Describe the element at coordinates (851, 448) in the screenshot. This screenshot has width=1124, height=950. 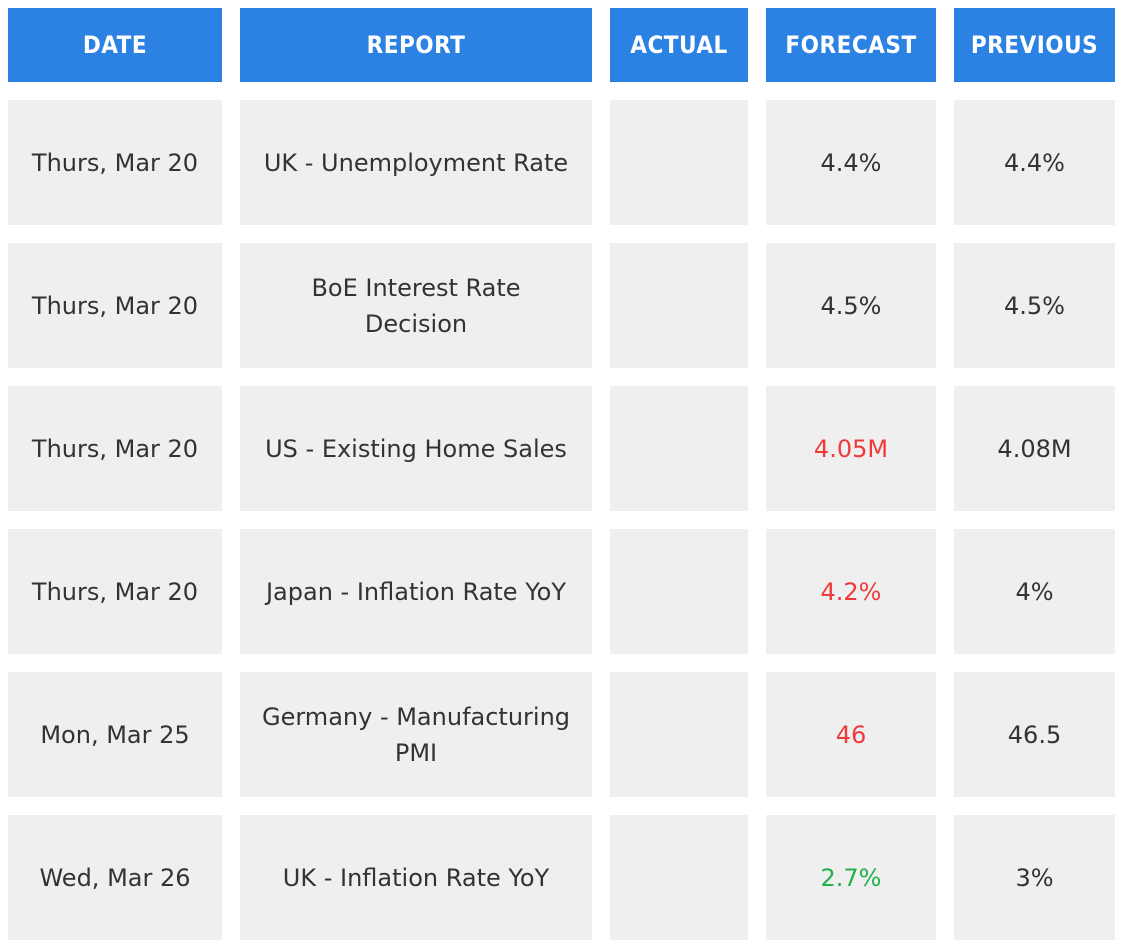
I see `forecast-cell: 4.05M` at that location.